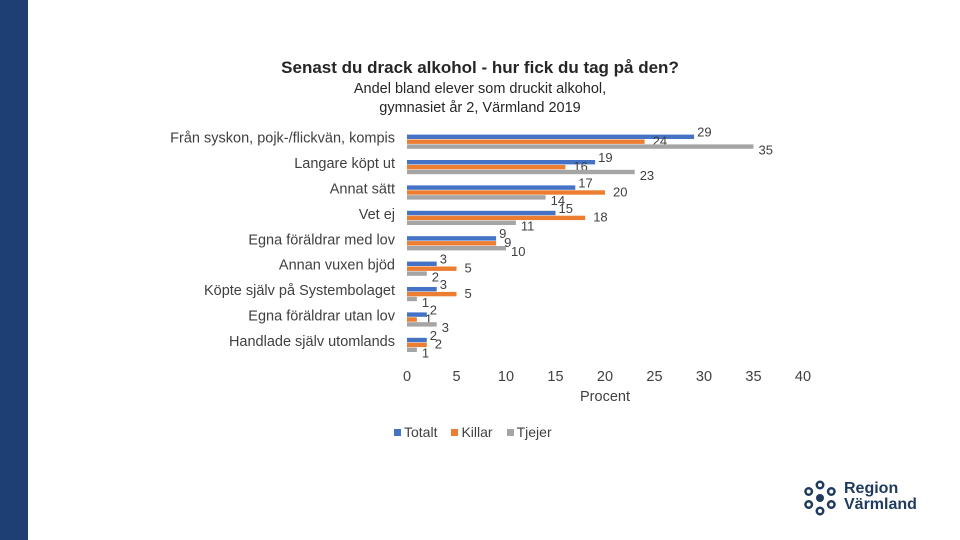 The width and height of the screenshot is (960, 540). What do you see at coordinates (377, 215) in the screenshot?
I see `category-label: Vet ej` at bounding box center [377, 215].